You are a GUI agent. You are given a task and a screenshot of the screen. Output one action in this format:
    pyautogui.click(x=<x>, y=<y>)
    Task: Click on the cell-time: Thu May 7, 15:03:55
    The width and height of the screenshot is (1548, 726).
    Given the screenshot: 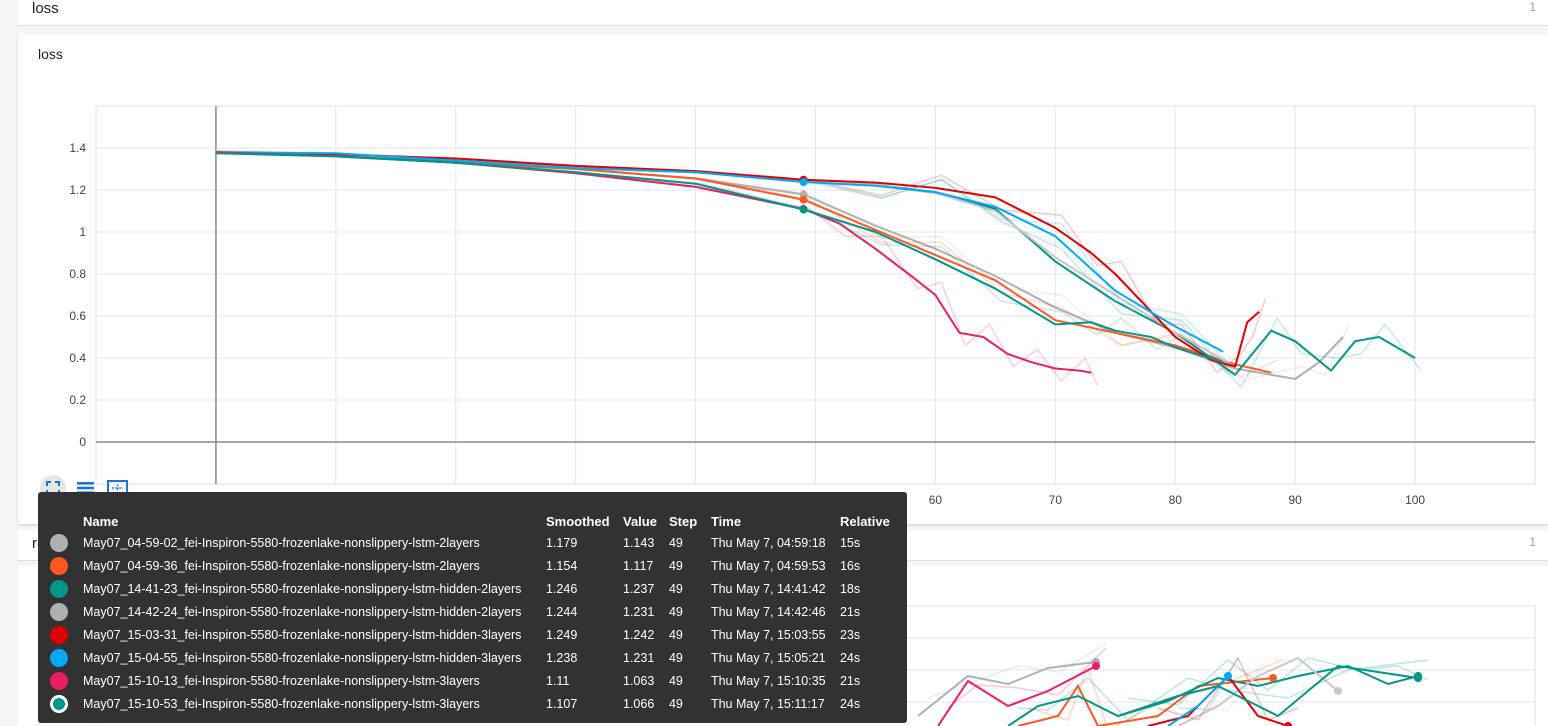 What is the action you would take?
    pyautogui.click(x=768, y=634)
    